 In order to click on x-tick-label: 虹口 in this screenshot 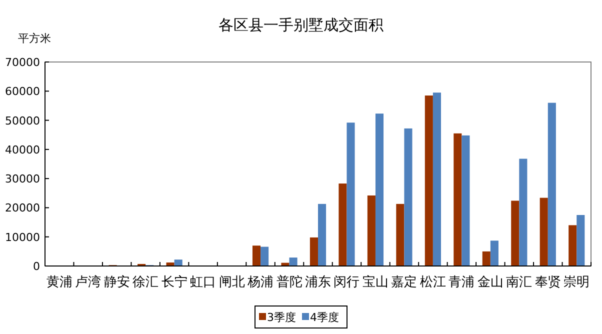, I will do `click(203, 282)`.